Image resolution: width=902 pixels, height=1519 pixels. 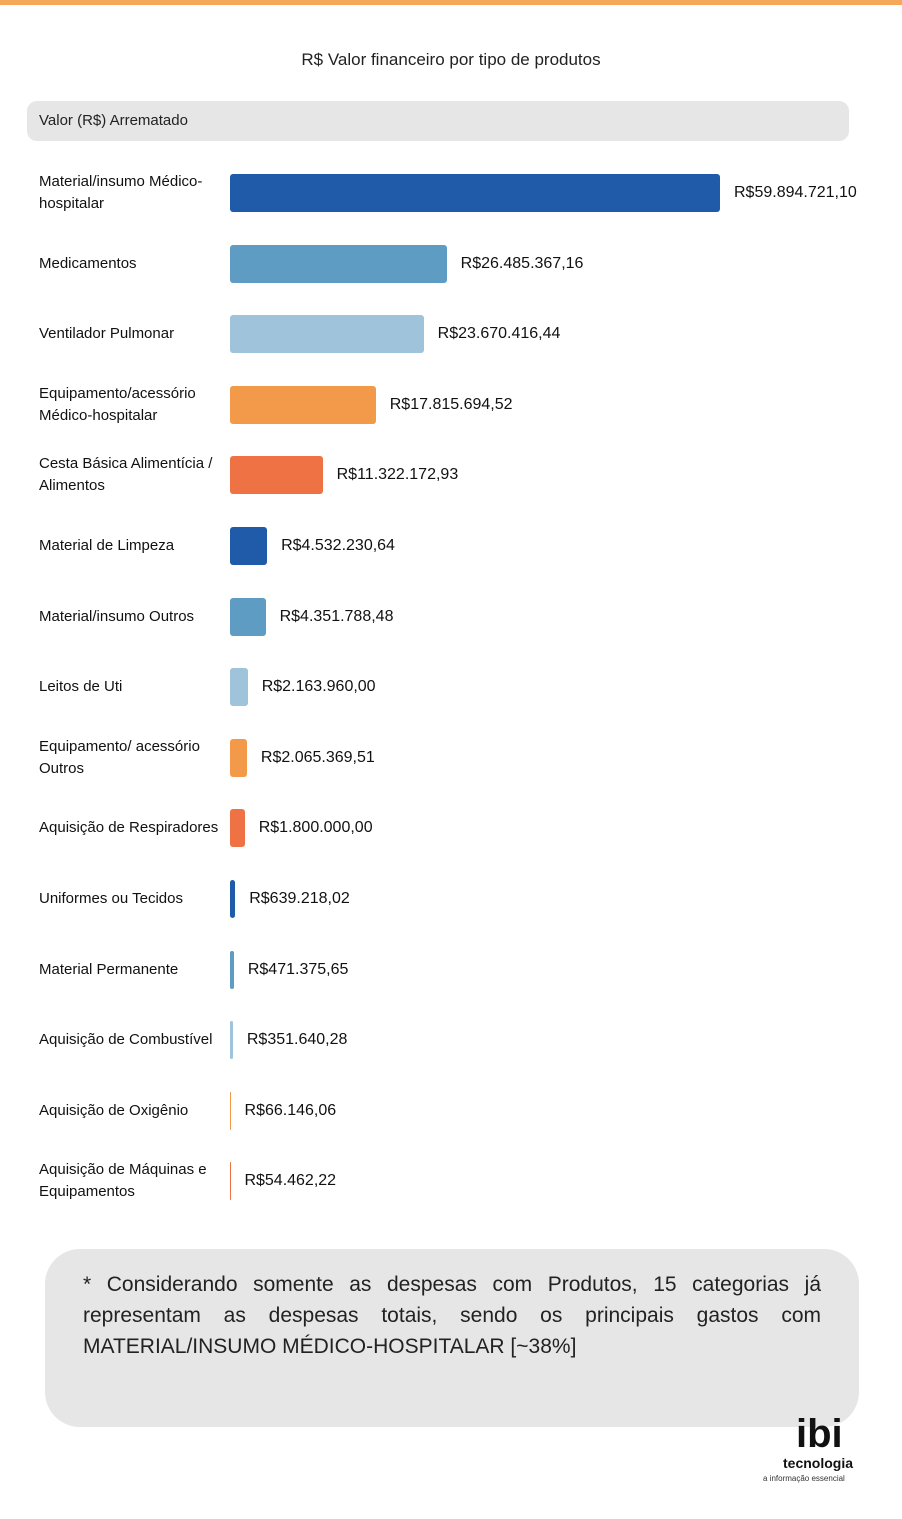 What do you see at coordinates (119, 757) in the screenshot?
I see `category-label: Equipamento/ acessório Outros` at bounding box center [119, 757].